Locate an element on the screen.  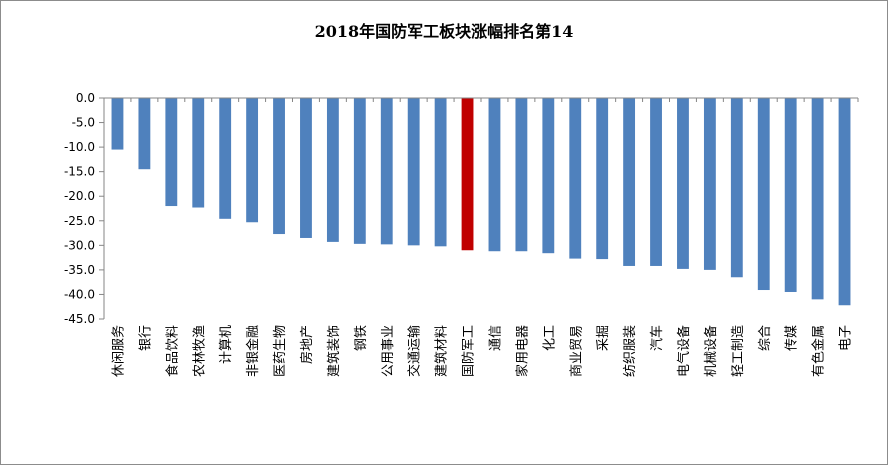
y-tick-label: -5.0 is located at coordinates (83, 123).